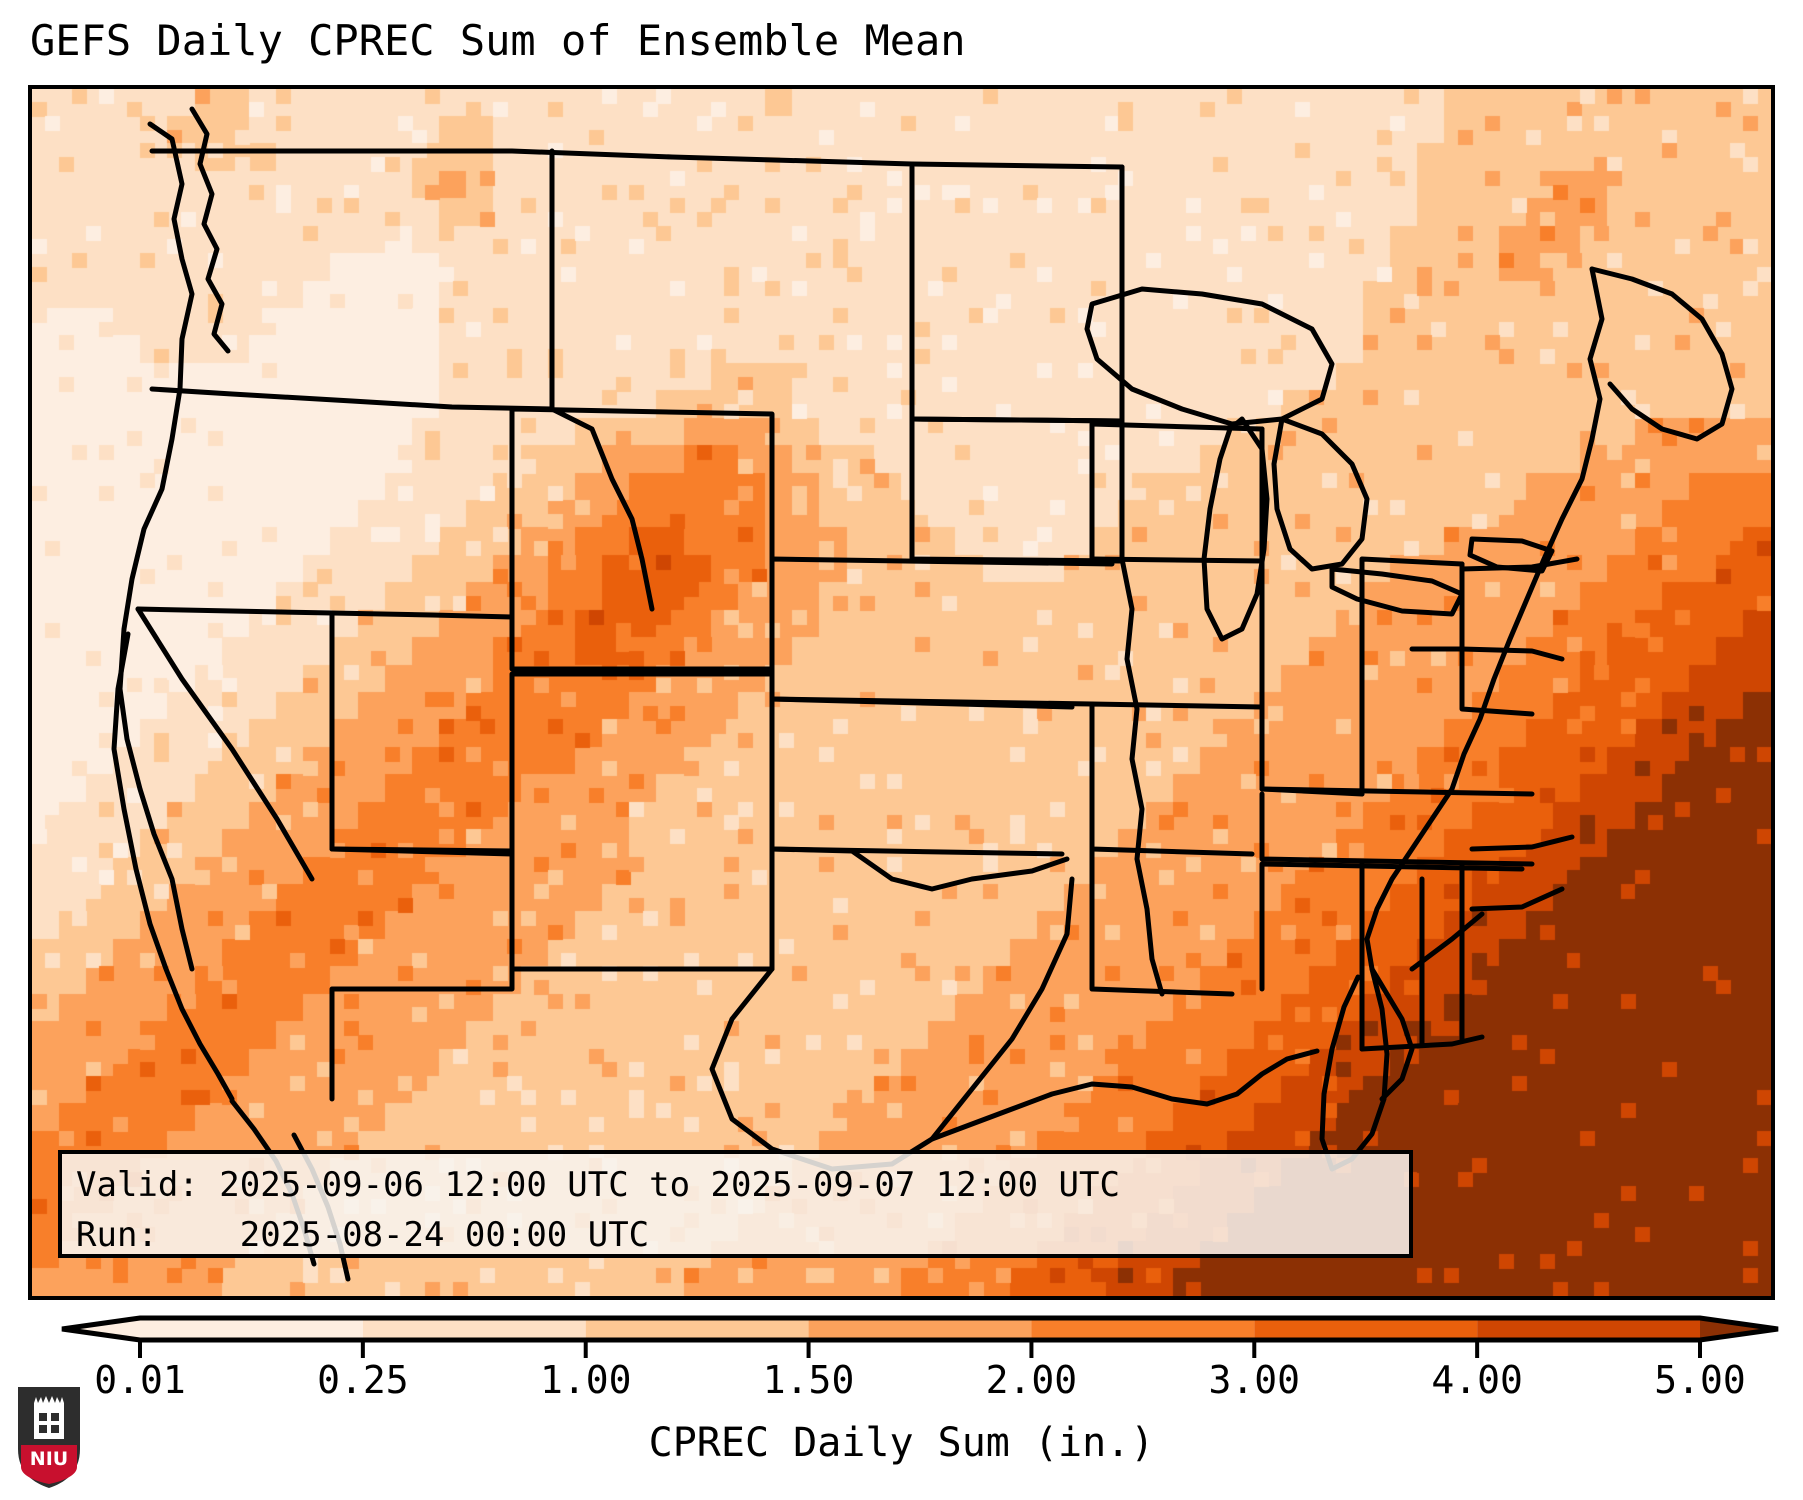 The image size is (1803, 1500). What do you see at coordinates (808, 1380) in the screenshot?
I see `colorbar-tick-label: 1.50` at bounding box center [808, 1380].